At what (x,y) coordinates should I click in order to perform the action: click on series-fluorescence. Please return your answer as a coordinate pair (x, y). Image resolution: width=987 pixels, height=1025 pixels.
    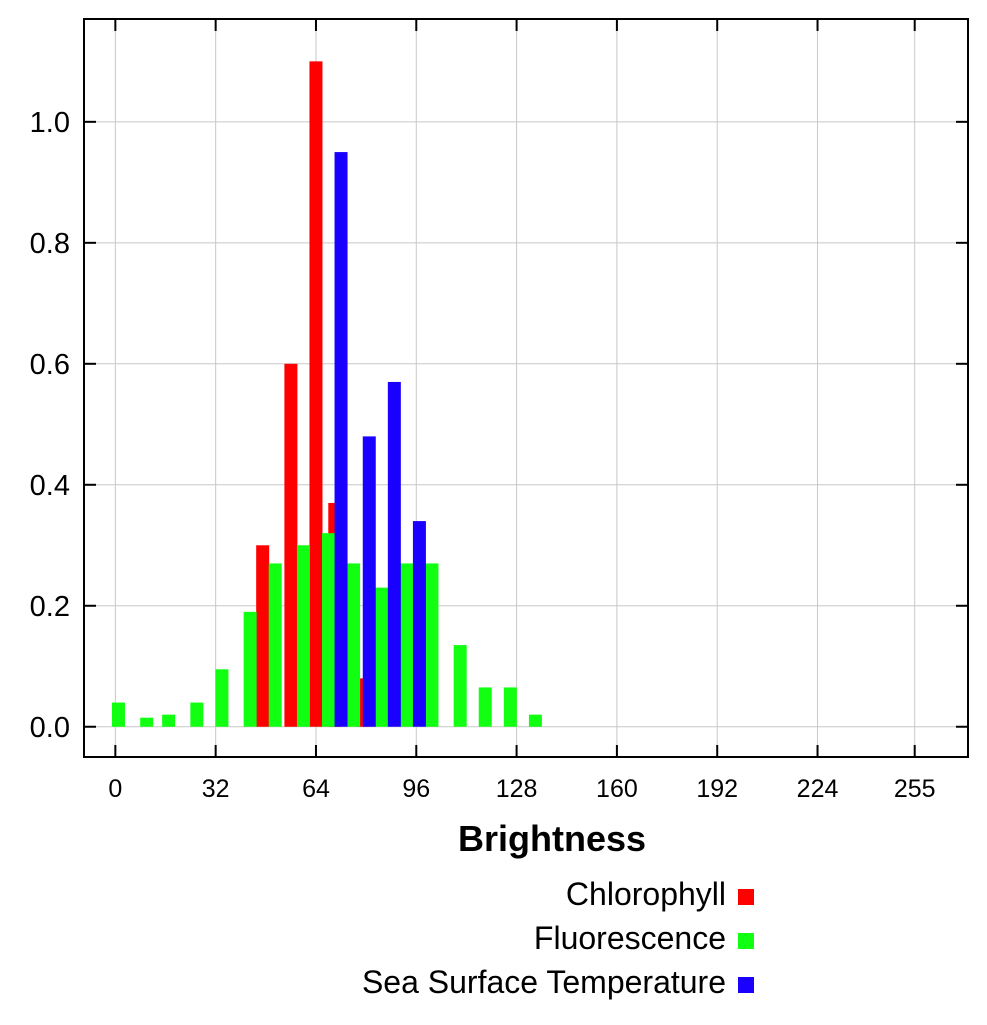
    Looking at the image, I should click on (326, 630).